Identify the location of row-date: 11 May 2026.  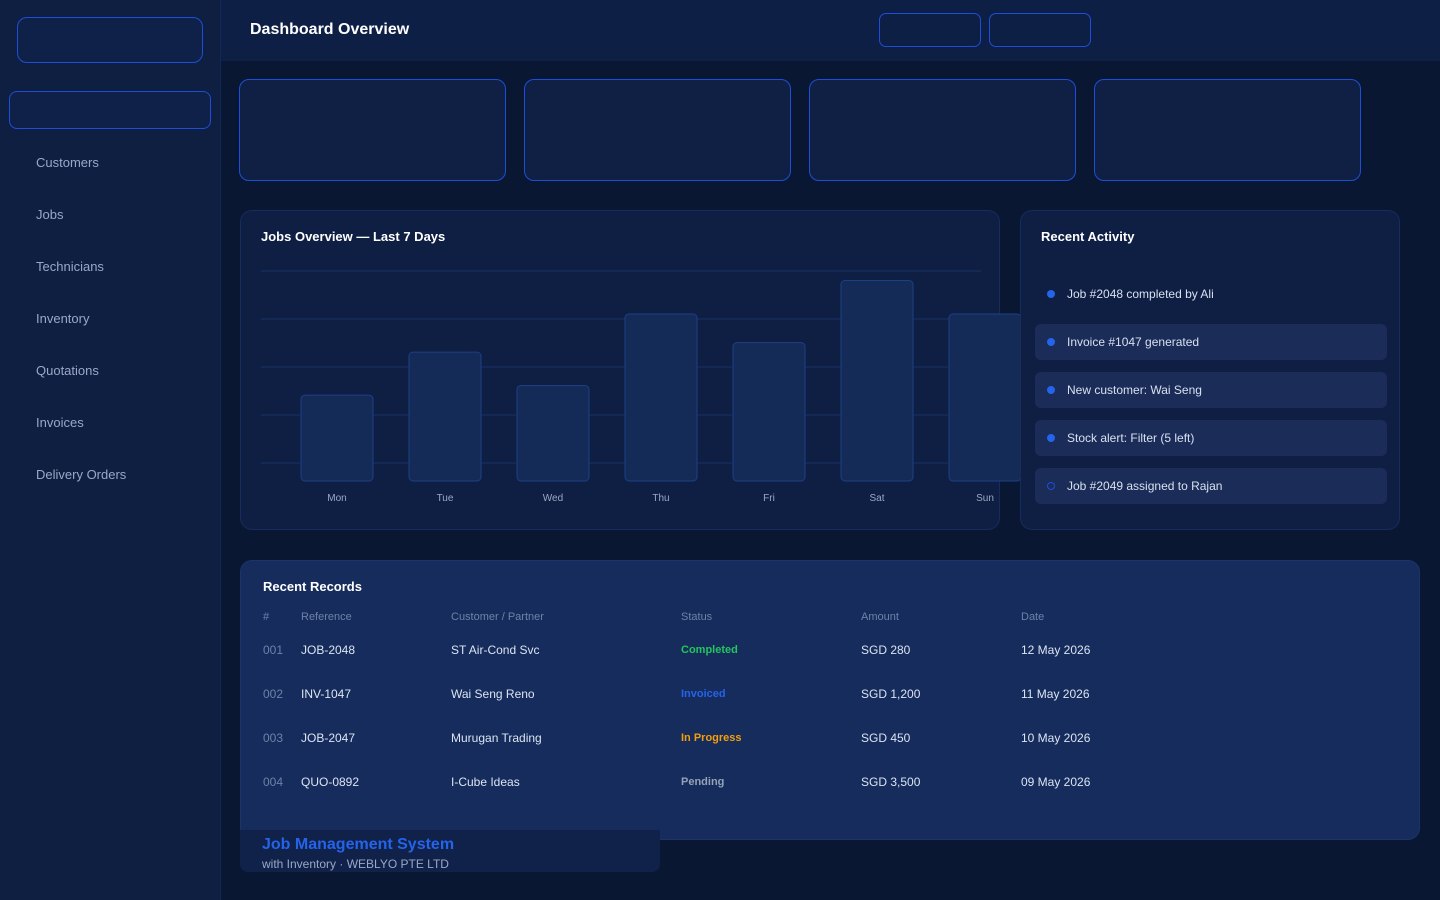
(1055, 694).